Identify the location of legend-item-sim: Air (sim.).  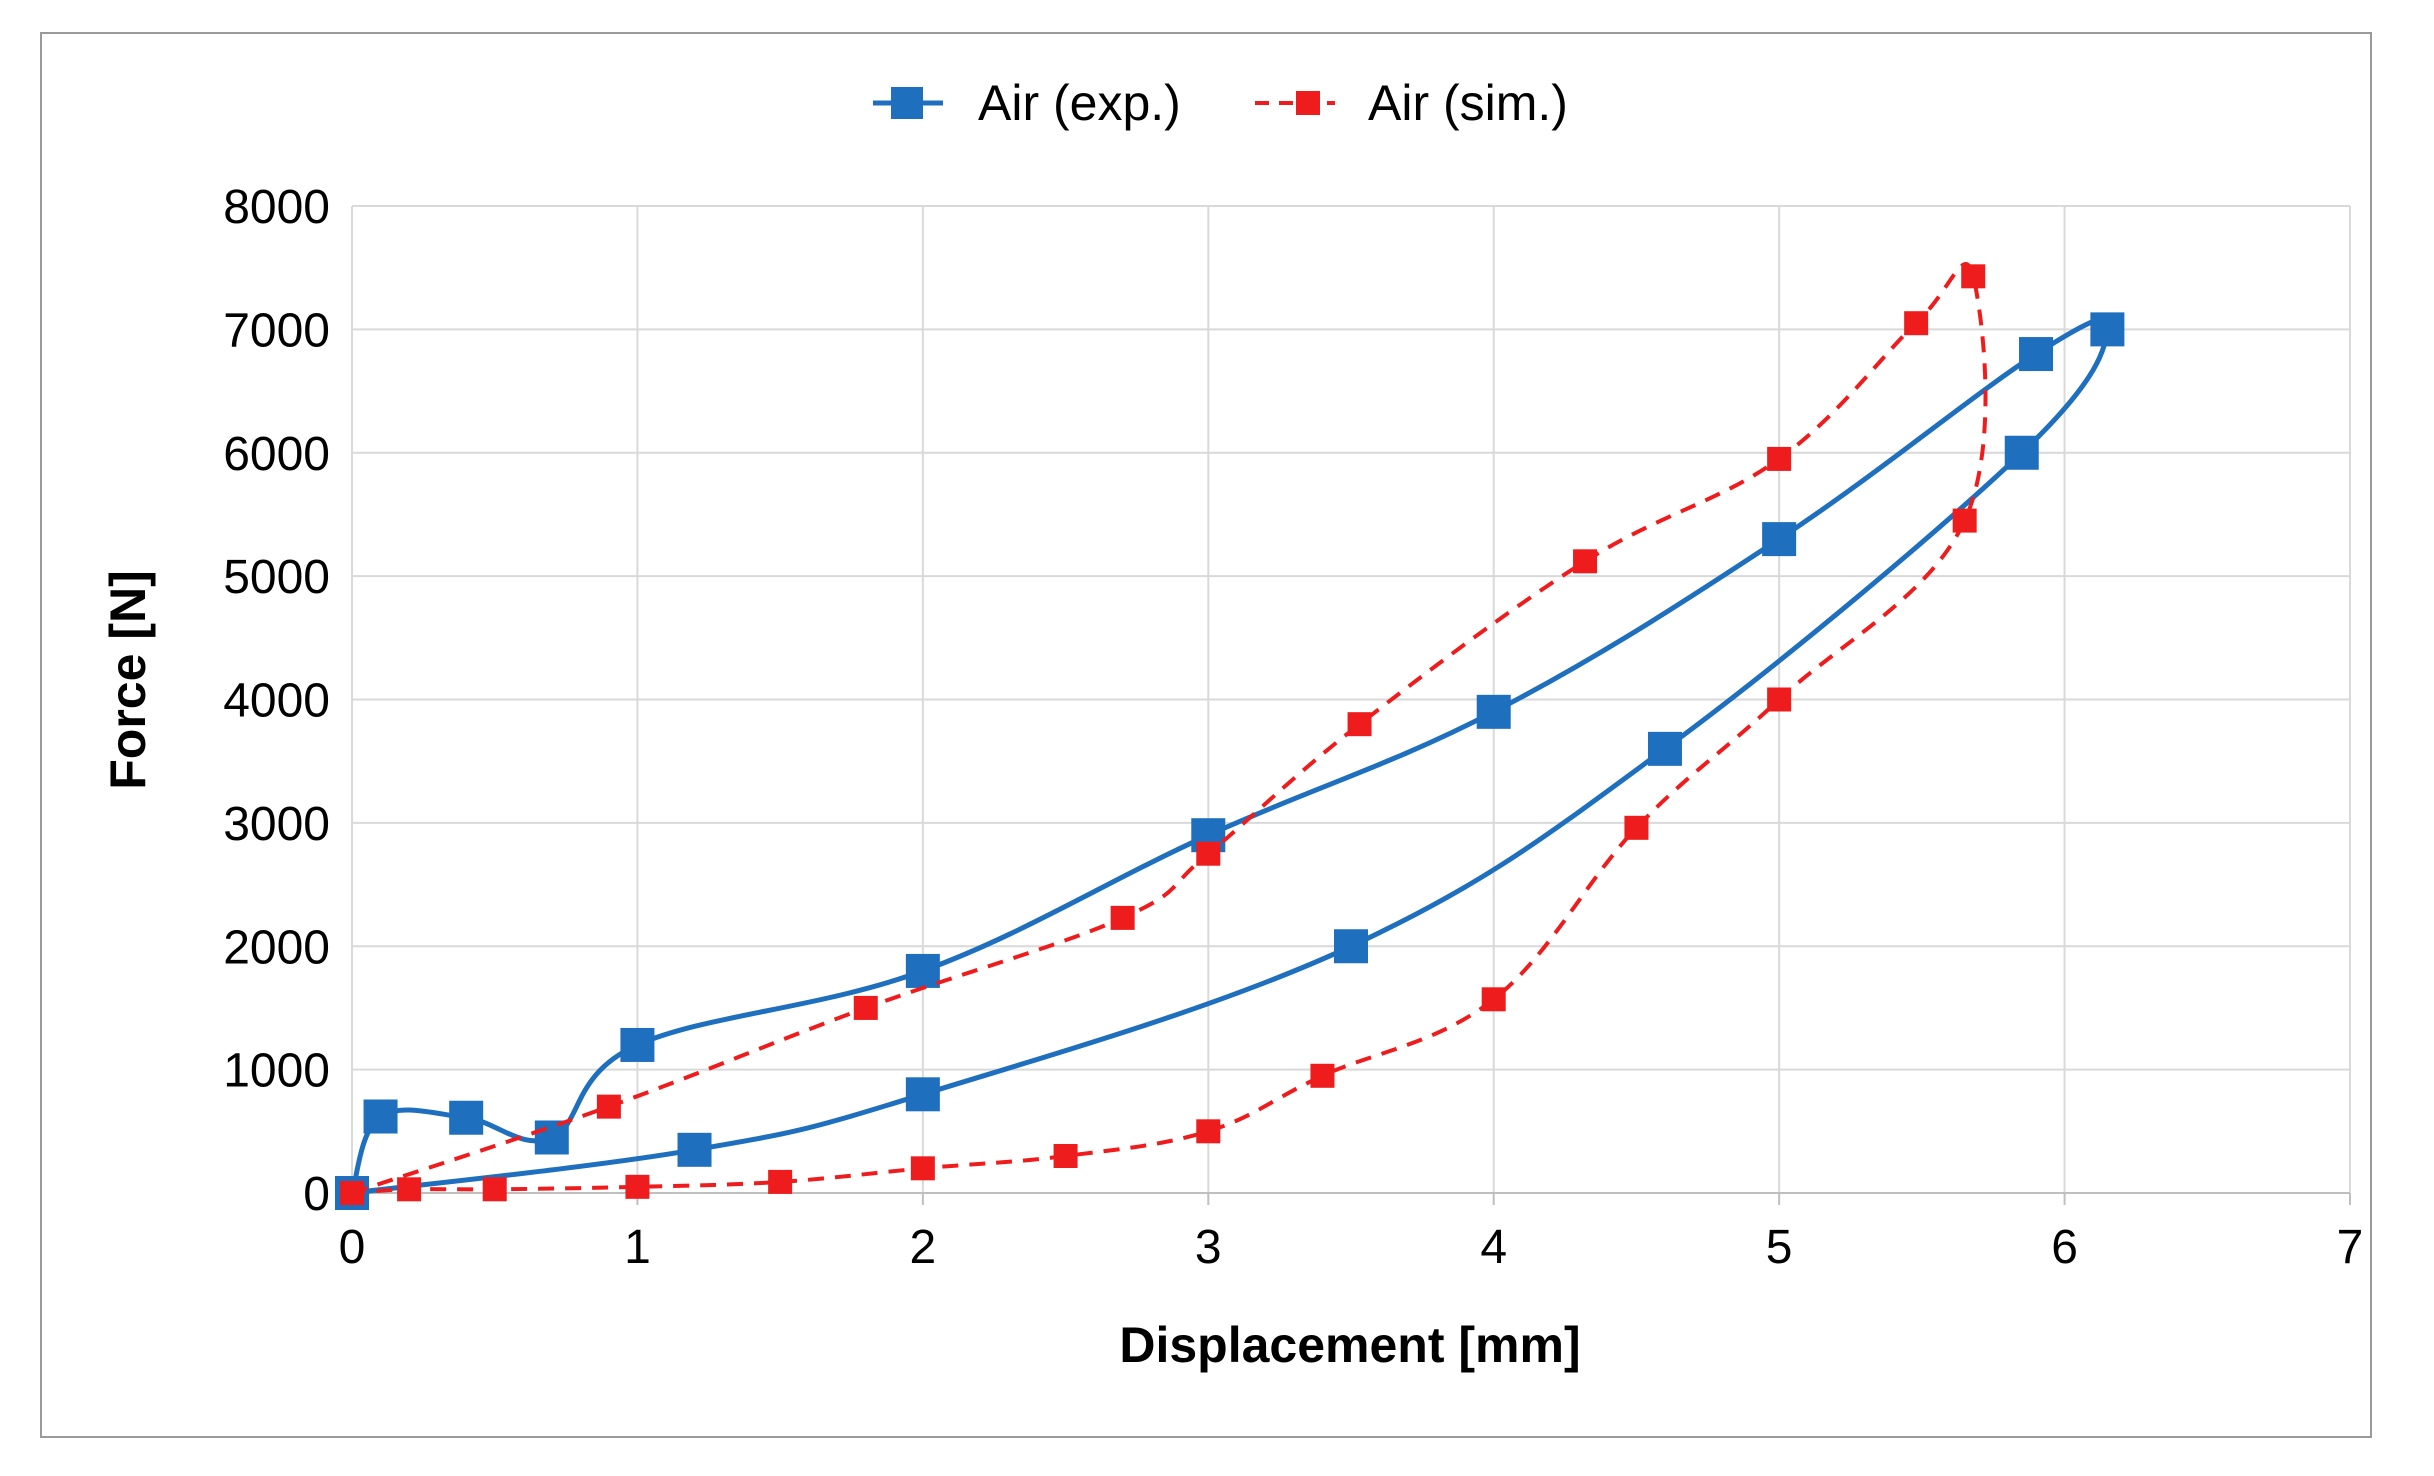
(1411, 103).